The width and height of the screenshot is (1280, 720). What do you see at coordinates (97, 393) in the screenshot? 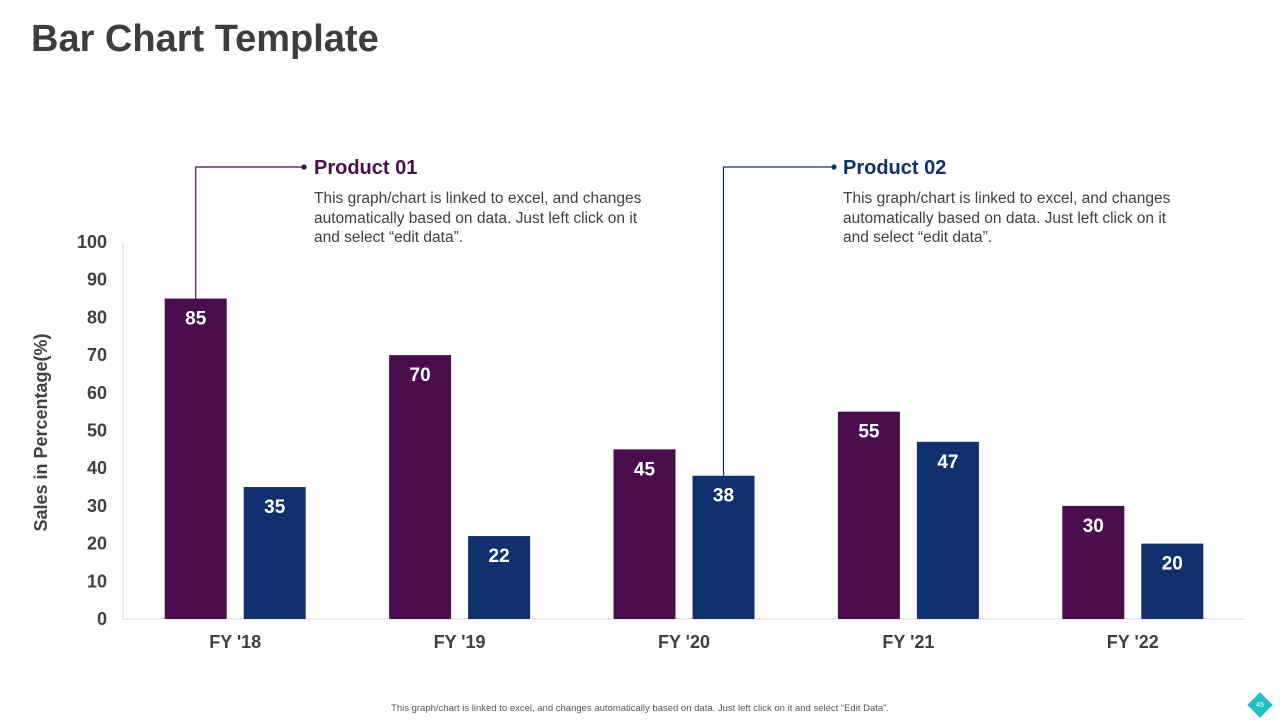
I see `y-tick-label: 60` at bounding box center [97, 393].